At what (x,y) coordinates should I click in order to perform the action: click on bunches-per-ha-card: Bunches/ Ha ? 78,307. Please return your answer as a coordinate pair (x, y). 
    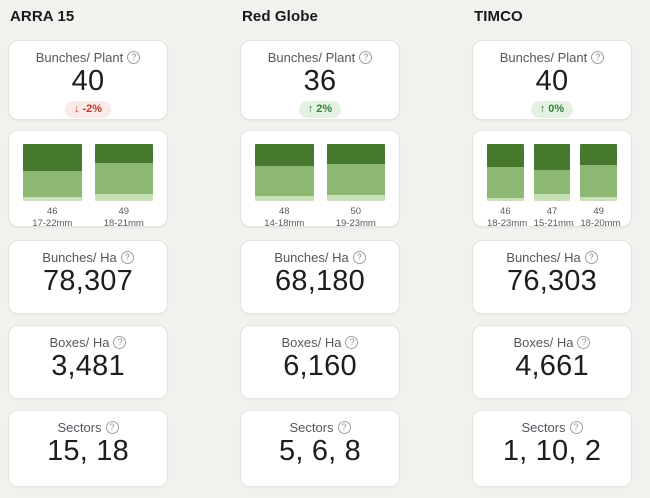
    Looking at the image, I should click on (88, 277).